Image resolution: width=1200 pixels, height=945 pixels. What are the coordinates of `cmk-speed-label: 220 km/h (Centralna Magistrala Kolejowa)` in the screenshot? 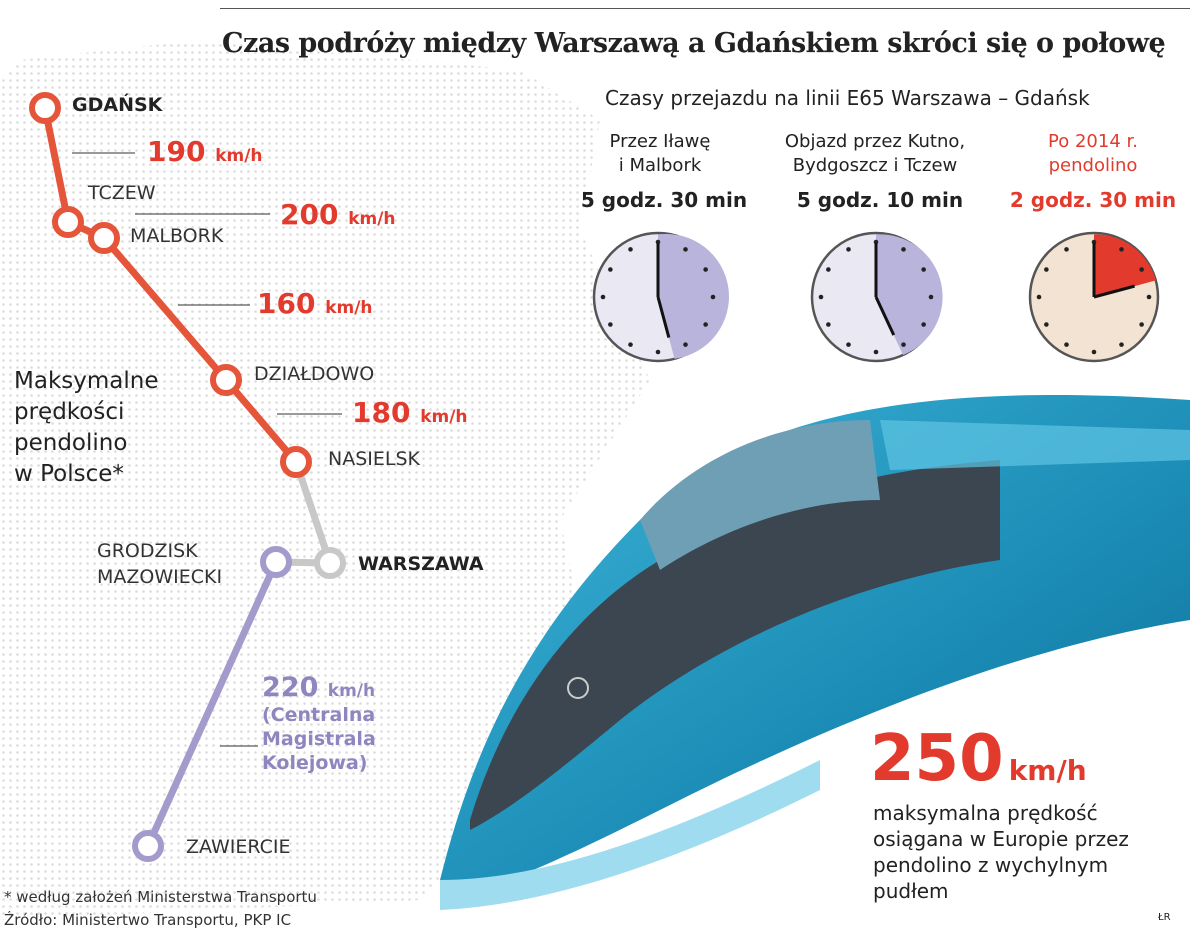 It's located at (319, 723).